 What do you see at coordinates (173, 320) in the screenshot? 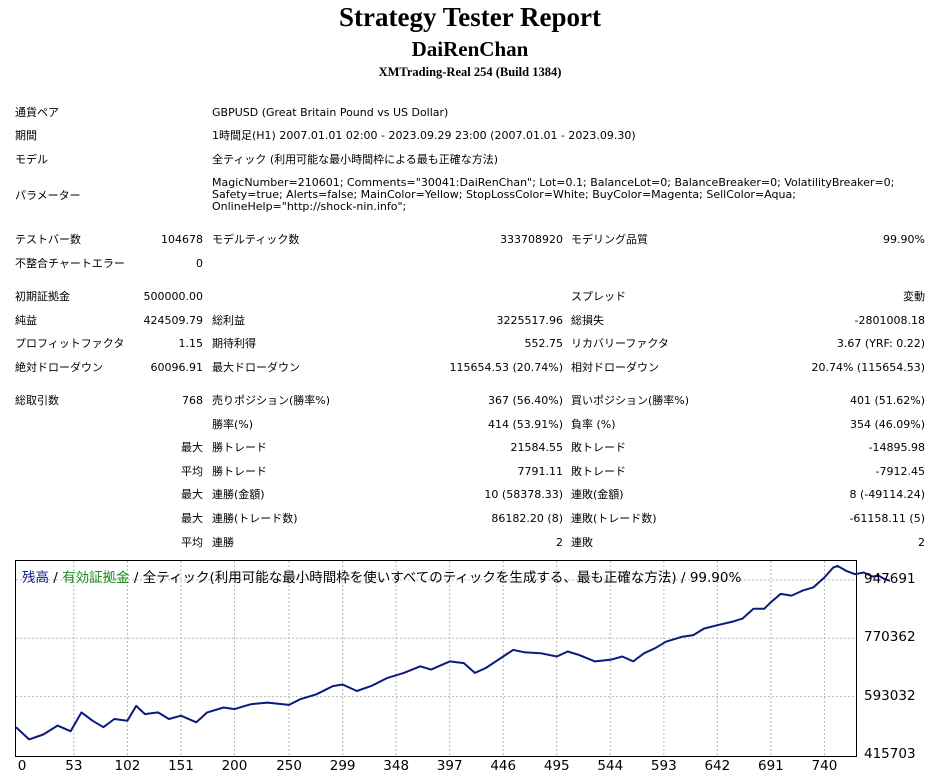
I see `net-value: 424509.79` at bounding box center [173, 320].